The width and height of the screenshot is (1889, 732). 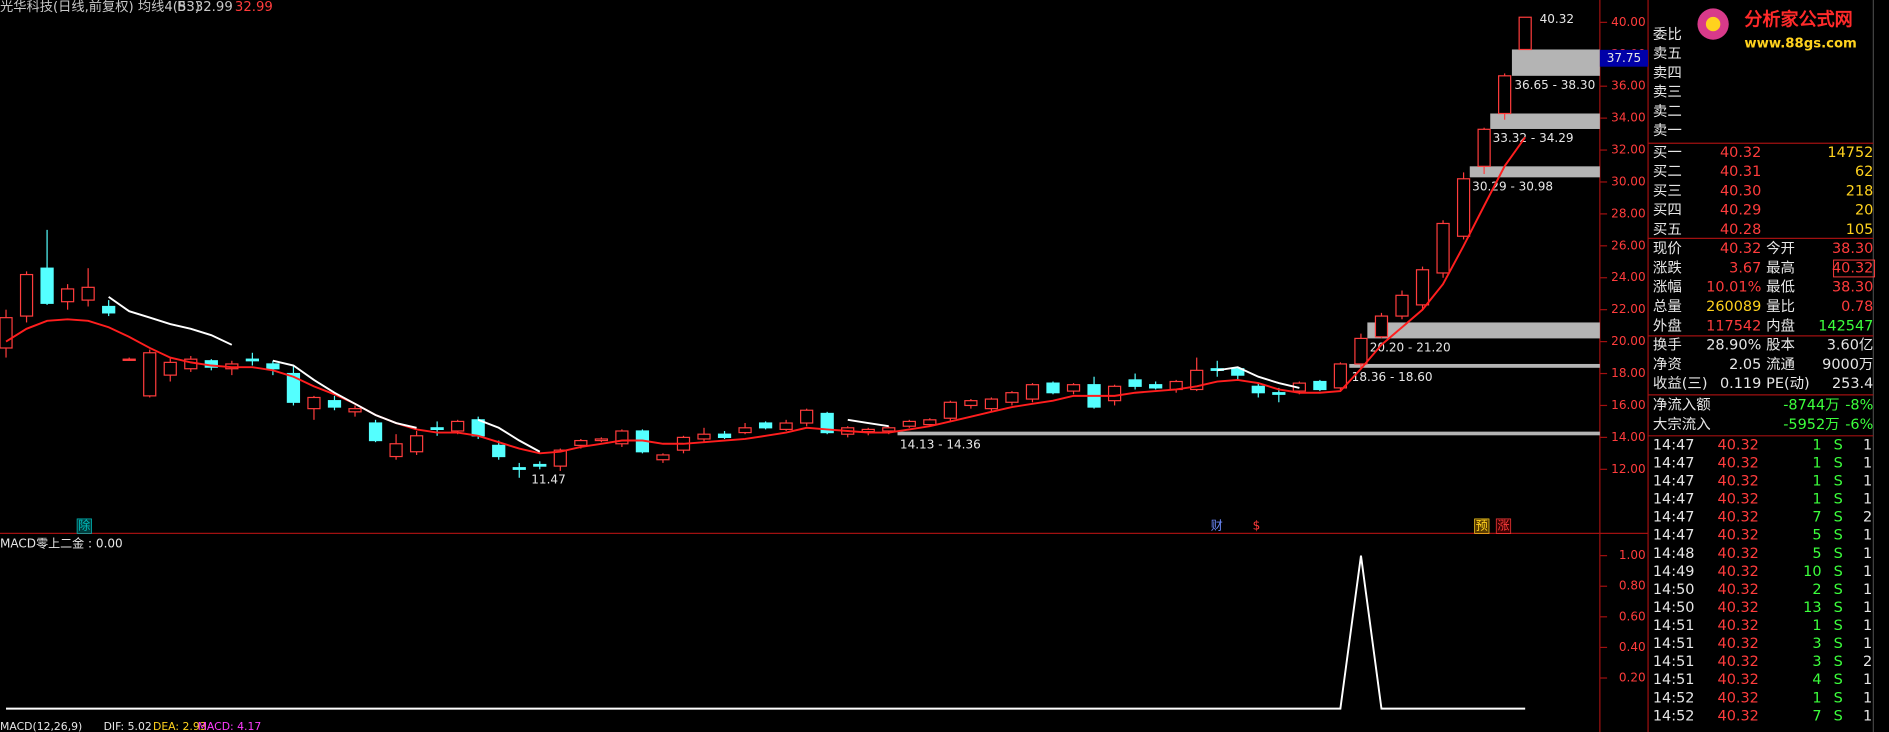 I want to click on y-tick-label: 0.60, so click(x=1632, y=616).